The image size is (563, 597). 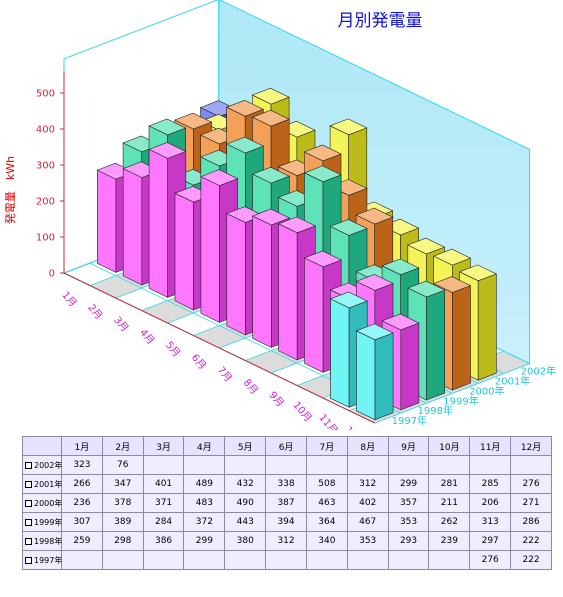 What do you see at coordinates (82, 522) in the screenshot?
I see `table-cell: 307` at bounding box center [82, 522].